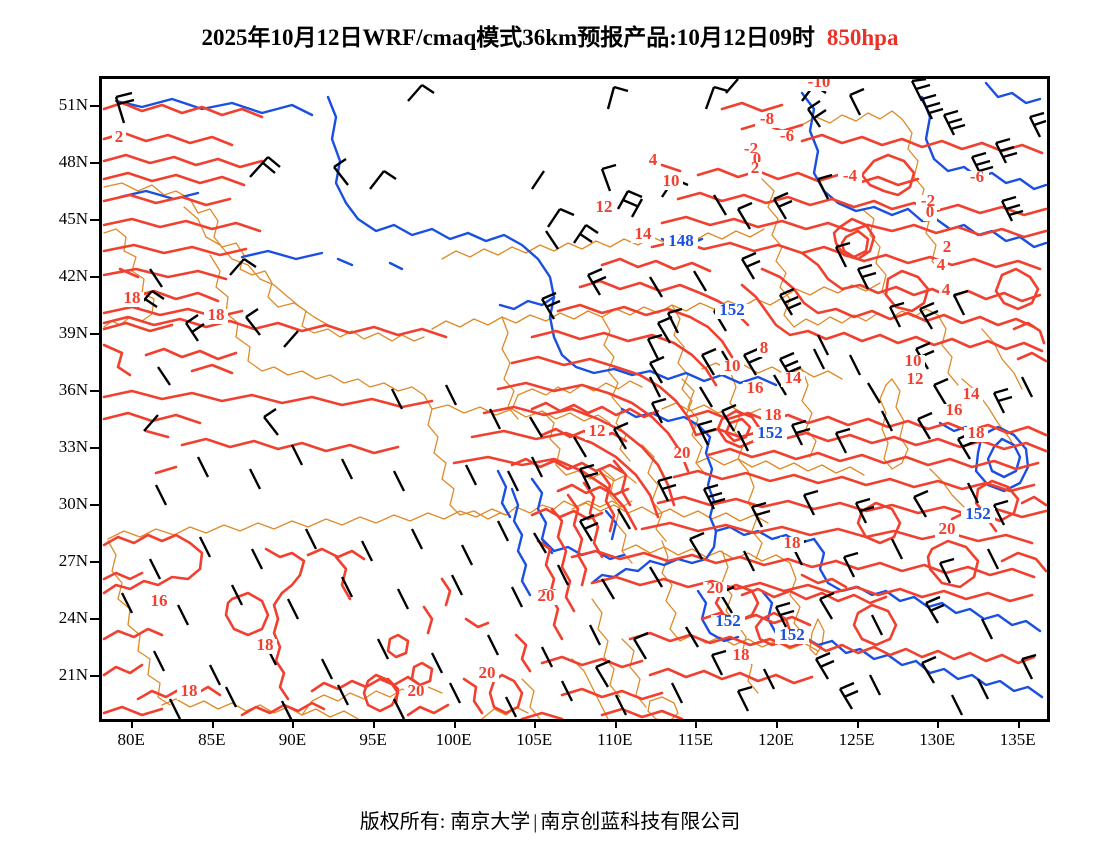 The width and height of the screenshot is (1100, 850). I want to click on y-tick-label-45N: 45N, so click(73, 218).